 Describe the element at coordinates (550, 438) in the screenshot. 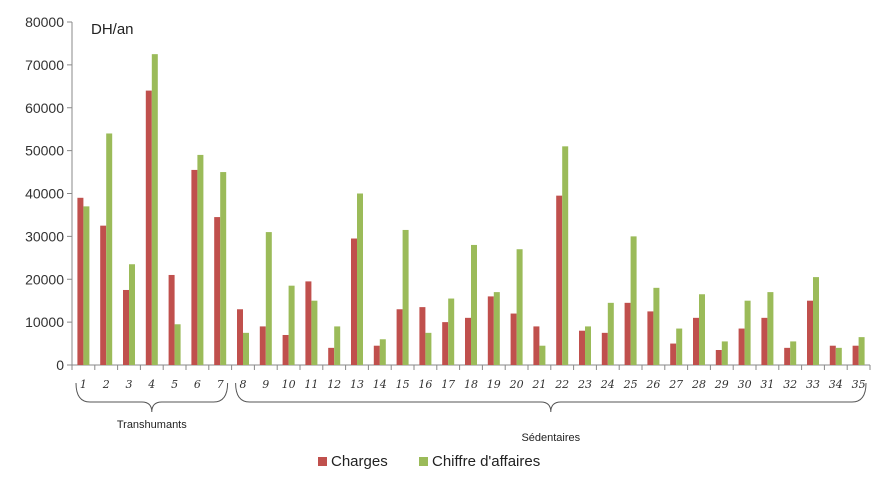

I see `group-label: Sédentaires` at that location.